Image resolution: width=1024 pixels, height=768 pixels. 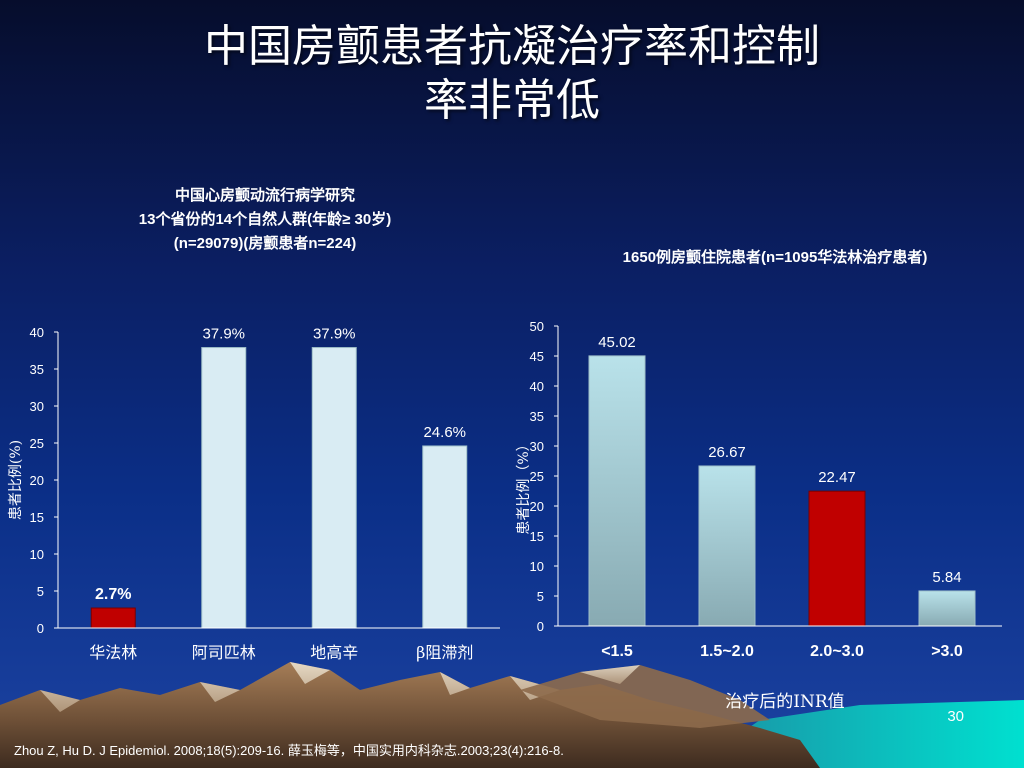 What do you see at coordinates (265, 243) in the screenshot?
I see `left-study-line3: (n=29079)(房颤患者n=224)` at bounding box center [265, 243].